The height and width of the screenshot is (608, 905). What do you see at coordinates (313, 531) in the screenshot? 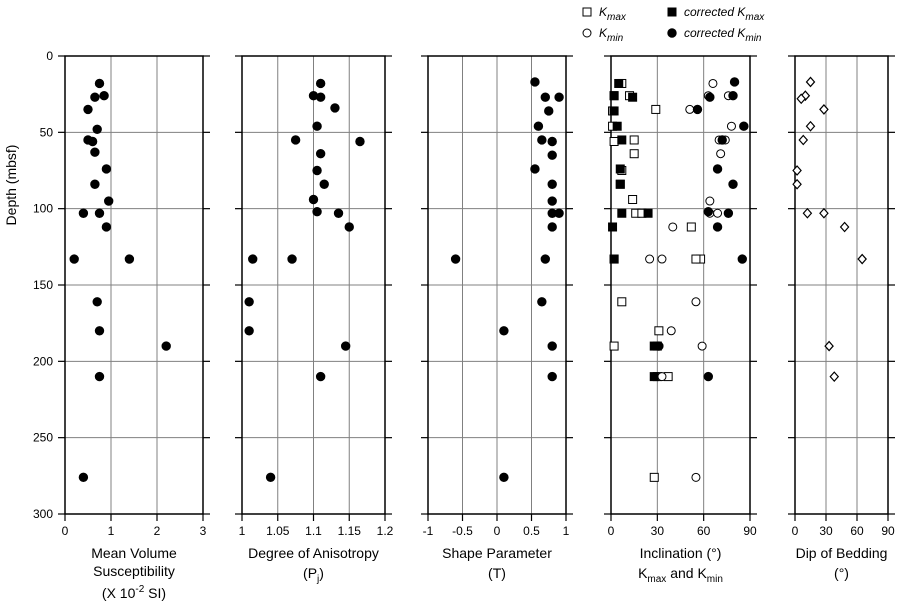
I see `x-tick-label: 1.1` at bounding box center [313, 531].